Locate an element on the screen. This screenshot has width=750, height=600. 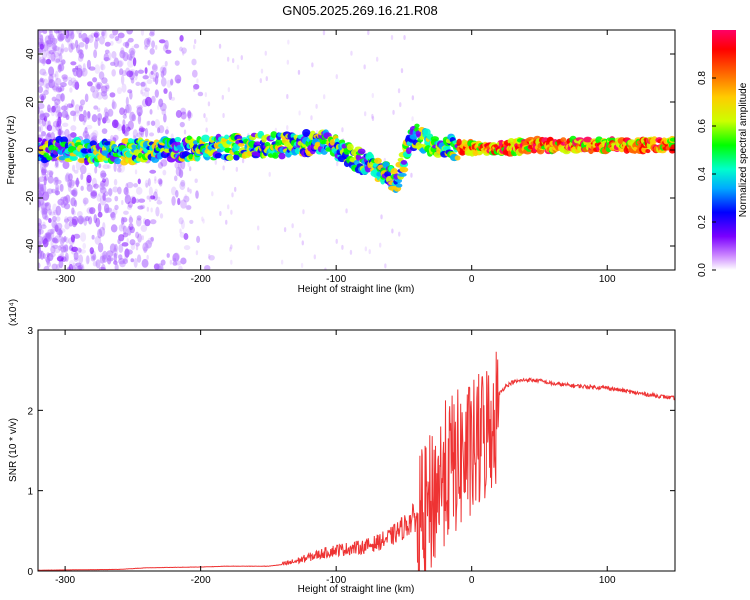
y-tick-label: 0 is located at coordinates (30, 572).